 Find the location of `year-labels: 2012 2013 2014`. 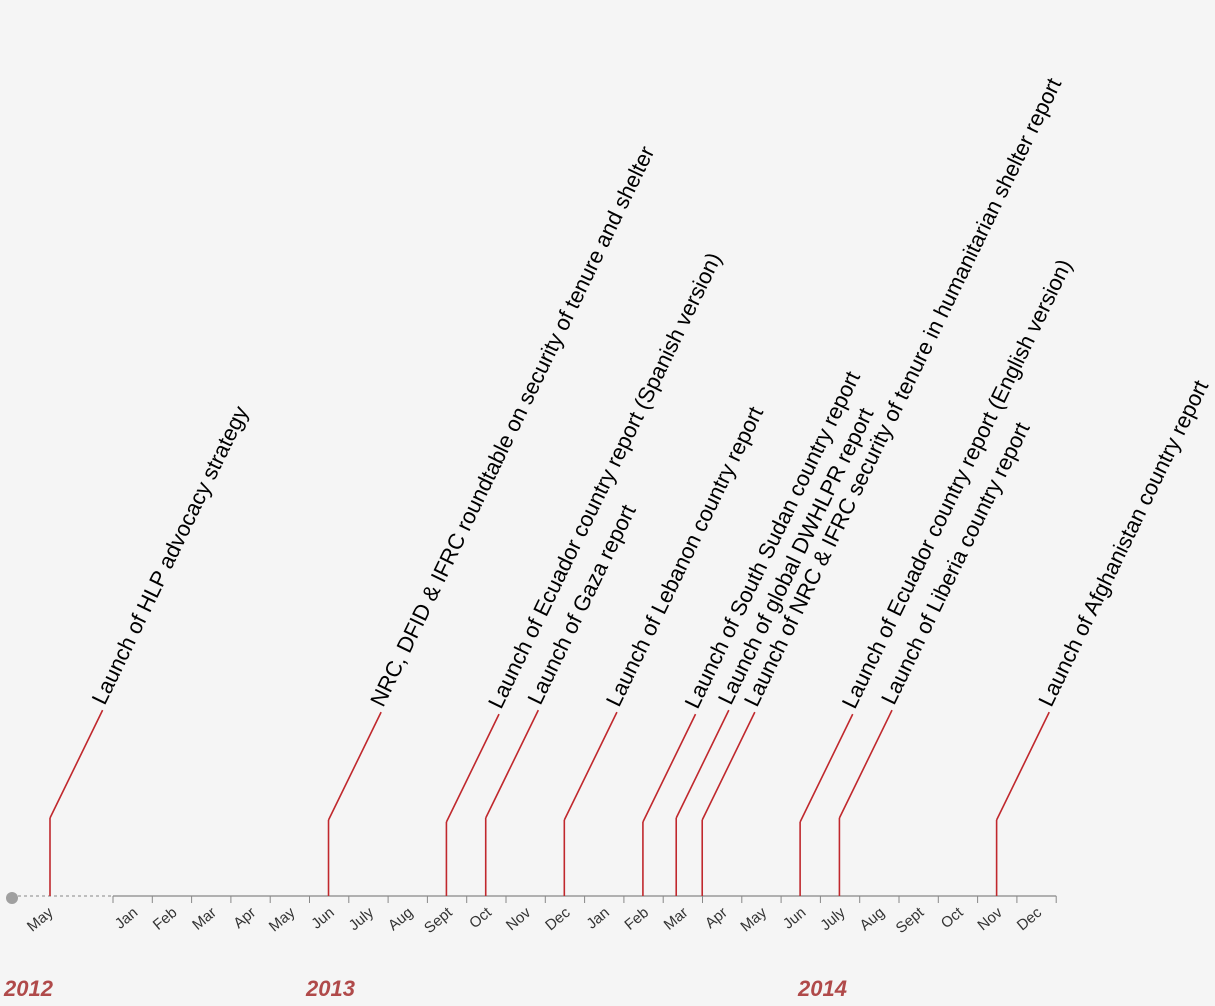

year-labels: 2012 2013 2014 is located at coordinates (425, 988).